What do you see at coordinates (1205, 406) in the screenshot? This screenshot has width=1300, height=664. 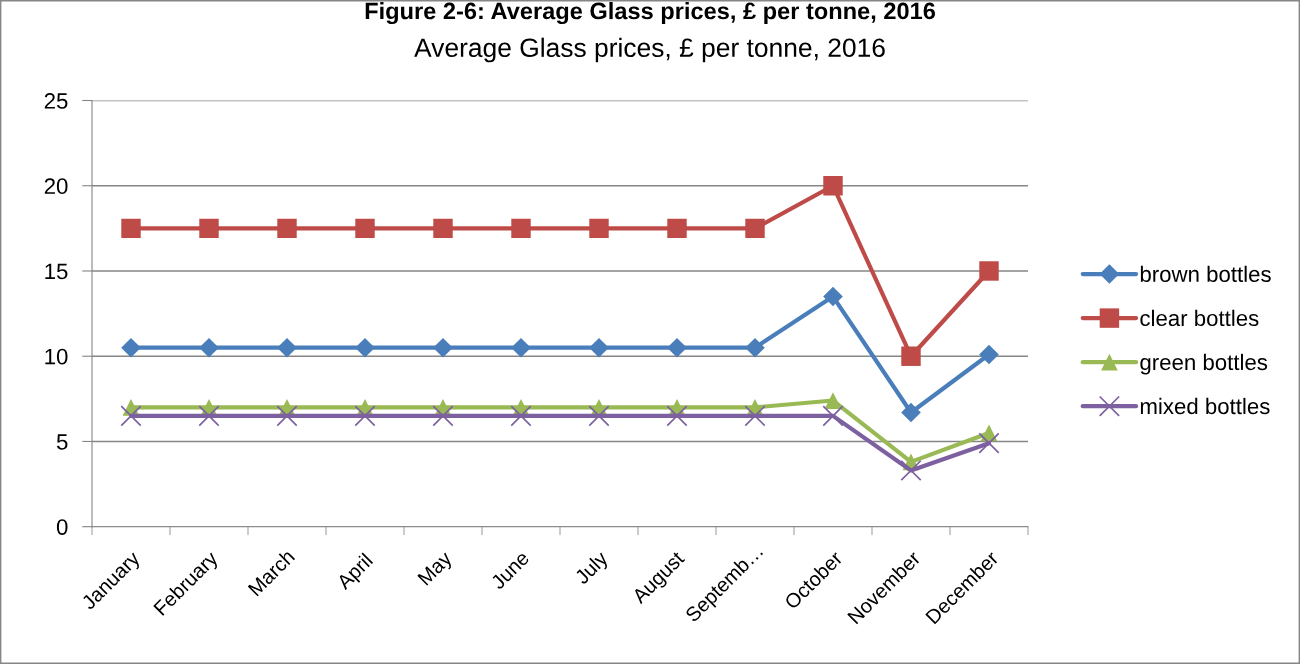 I see `legend-label: mixed bottles` at bounding box center [1205, 406].